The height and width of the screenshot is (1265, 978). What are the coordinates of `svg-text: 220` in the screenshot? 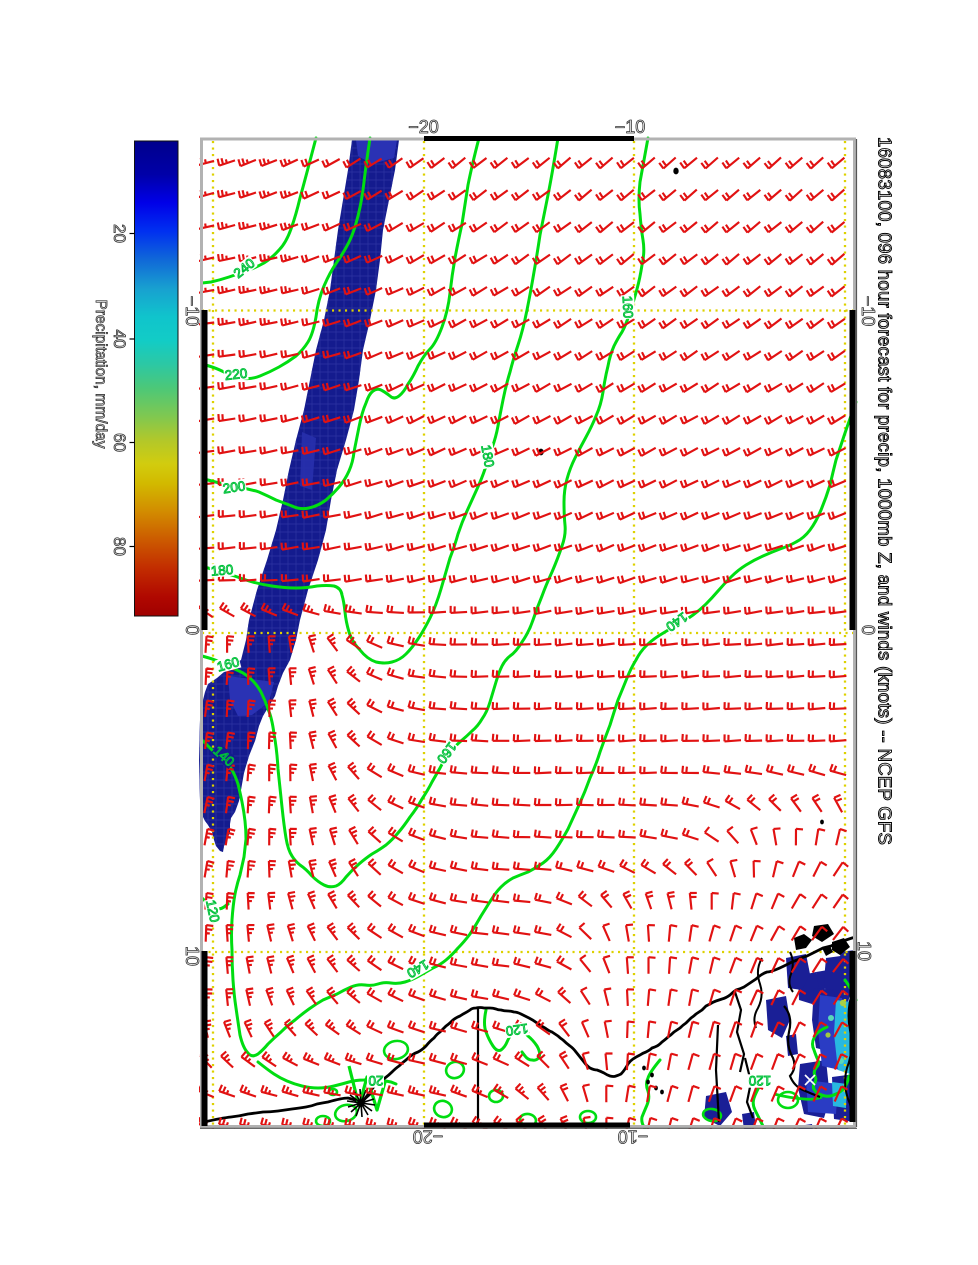 It's located at (236, 374).